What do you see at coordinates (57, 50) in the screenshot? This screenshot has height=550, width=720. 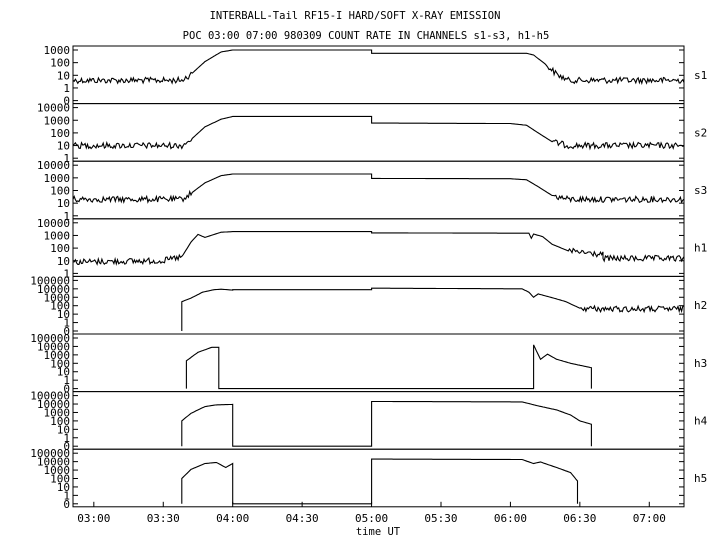 I see `ytick-label-s1-0: 1000` at bounding box center [57, 50].